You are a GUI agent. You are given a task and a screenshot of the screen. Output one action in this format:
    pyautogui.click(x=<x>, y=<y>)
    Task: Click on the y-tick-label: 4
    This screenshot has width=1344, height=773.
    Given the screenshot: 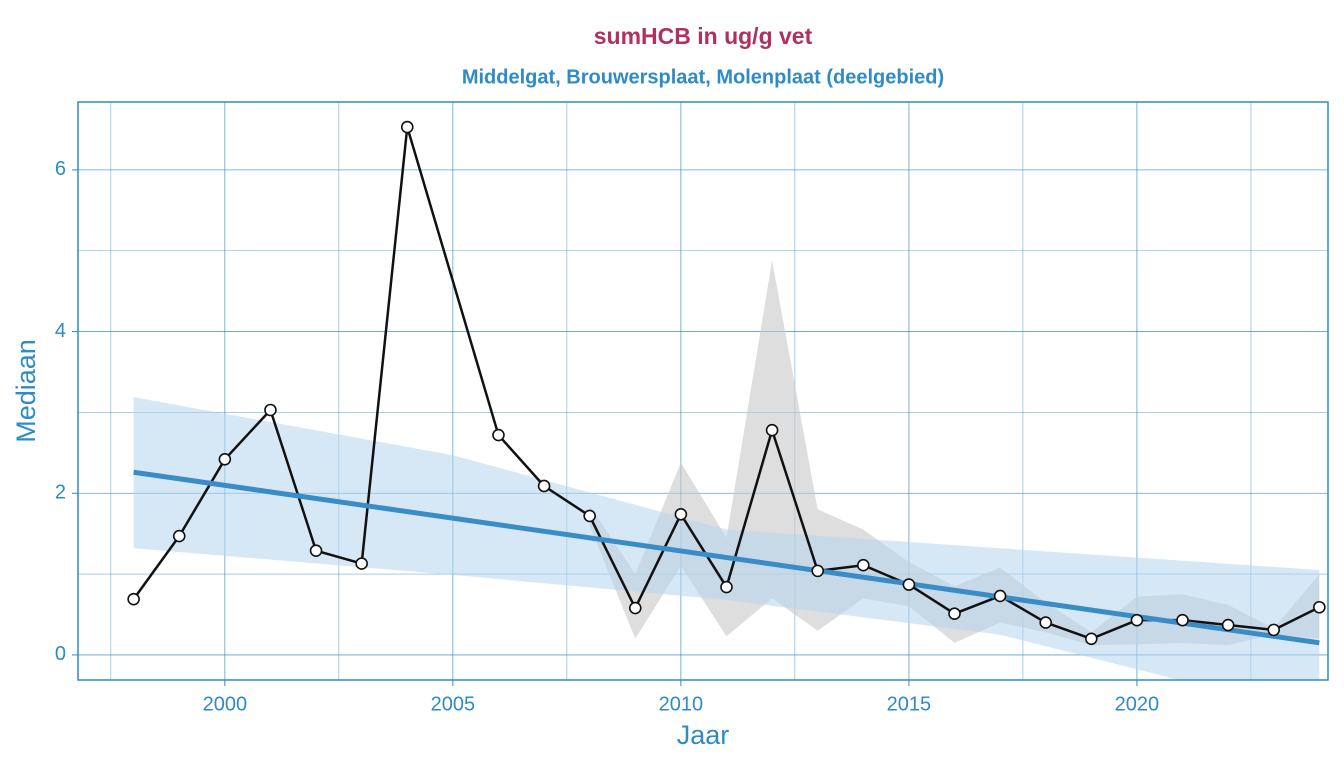 What is the action you would take?
    pyautogui.click(x=60, y=331)
    